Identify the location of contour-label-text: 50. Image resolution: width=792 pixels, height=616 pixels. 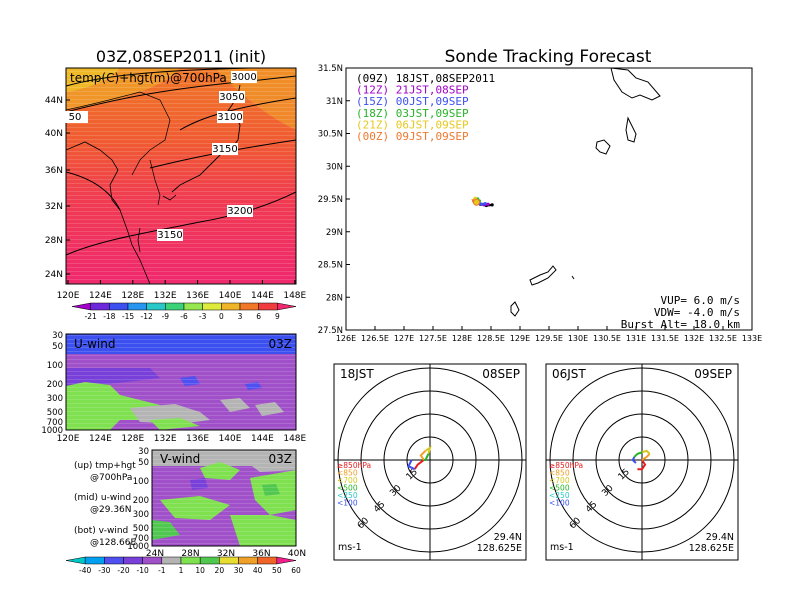
(75, 117).